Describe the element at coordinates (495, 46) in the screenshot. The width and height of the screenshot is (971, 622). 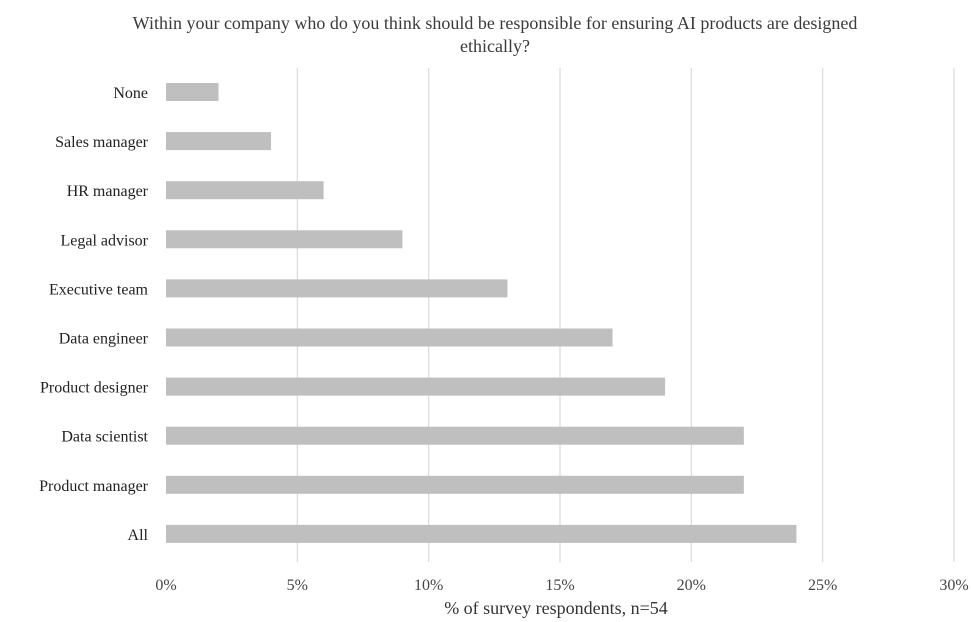
I see `chart-title-line-2: ethically?` at that location.